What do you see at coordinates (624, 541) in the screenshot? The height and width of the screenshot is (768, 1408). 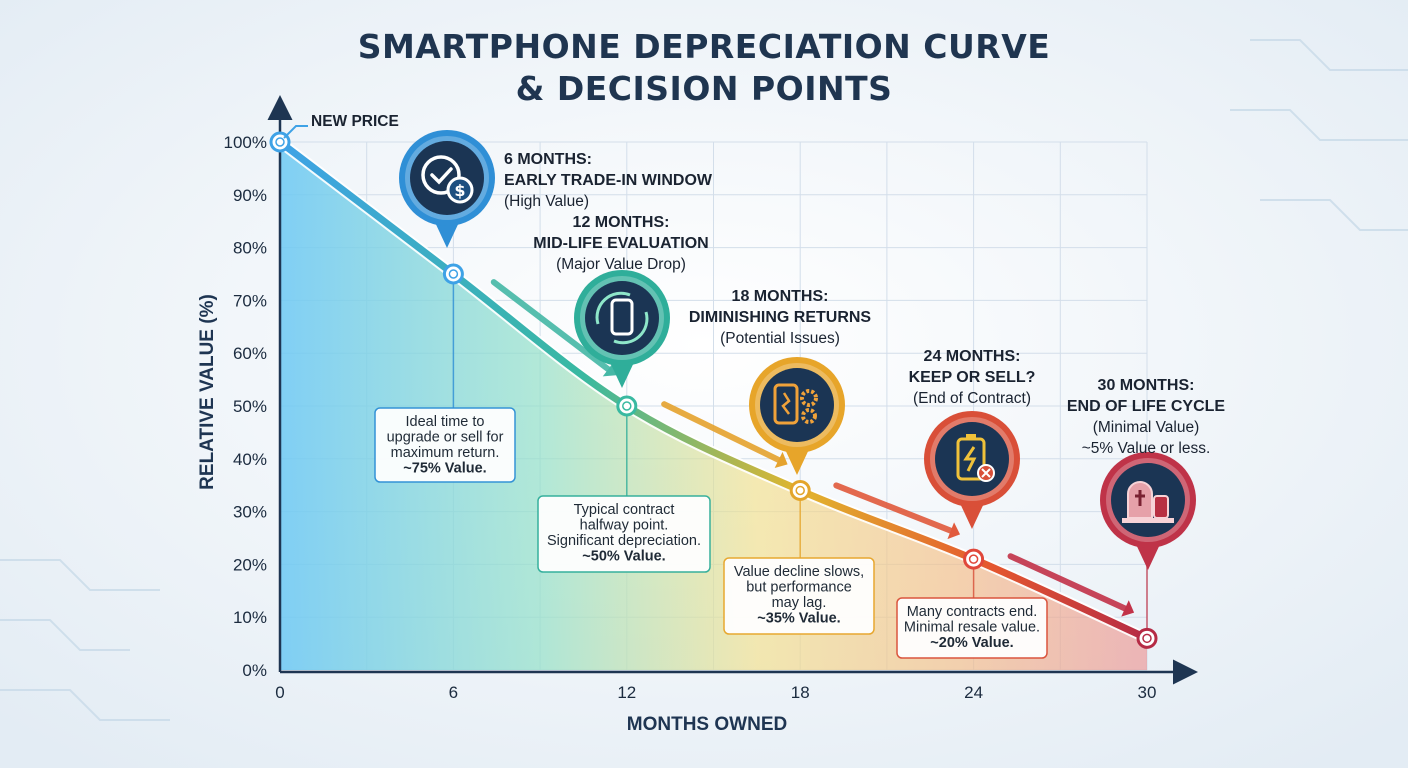 I see `info-box-line: Significant depreciation.` at bounding box center [624, 541].